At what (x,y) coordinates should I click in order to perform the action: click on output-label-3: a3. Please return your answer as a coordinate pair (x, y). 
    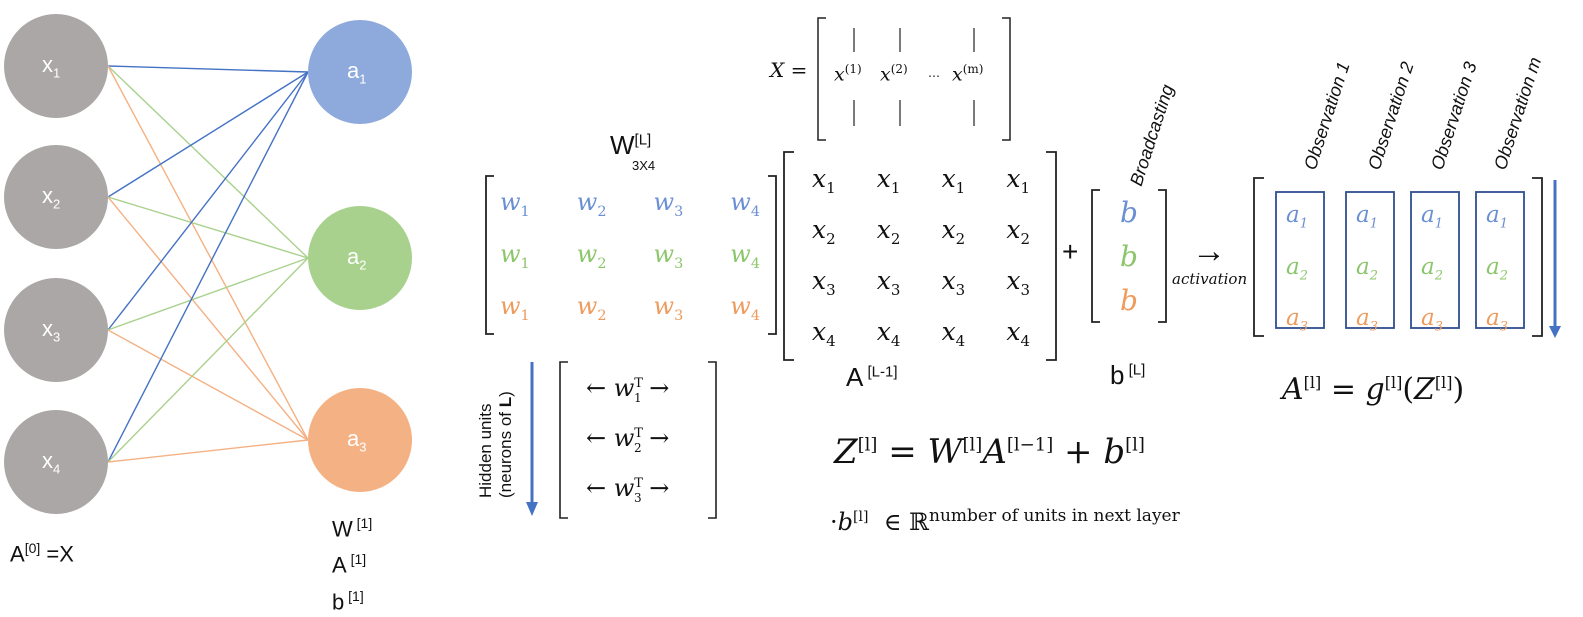
    Looking at the image, I should click on (357, 440).